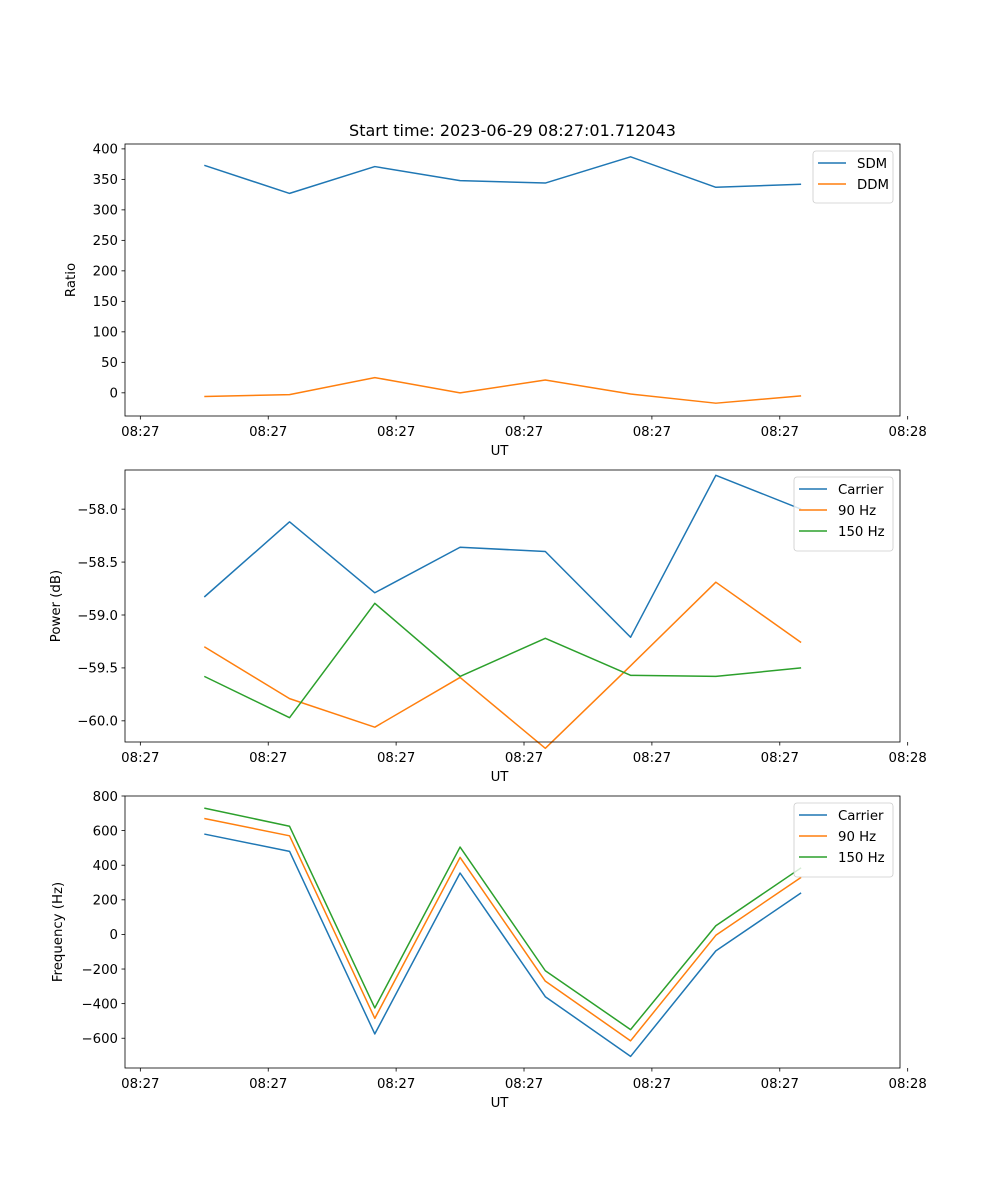 The image size is (1000, 1200). I want to click on chart2-ytick-label: −60.0, so click(97, 722).